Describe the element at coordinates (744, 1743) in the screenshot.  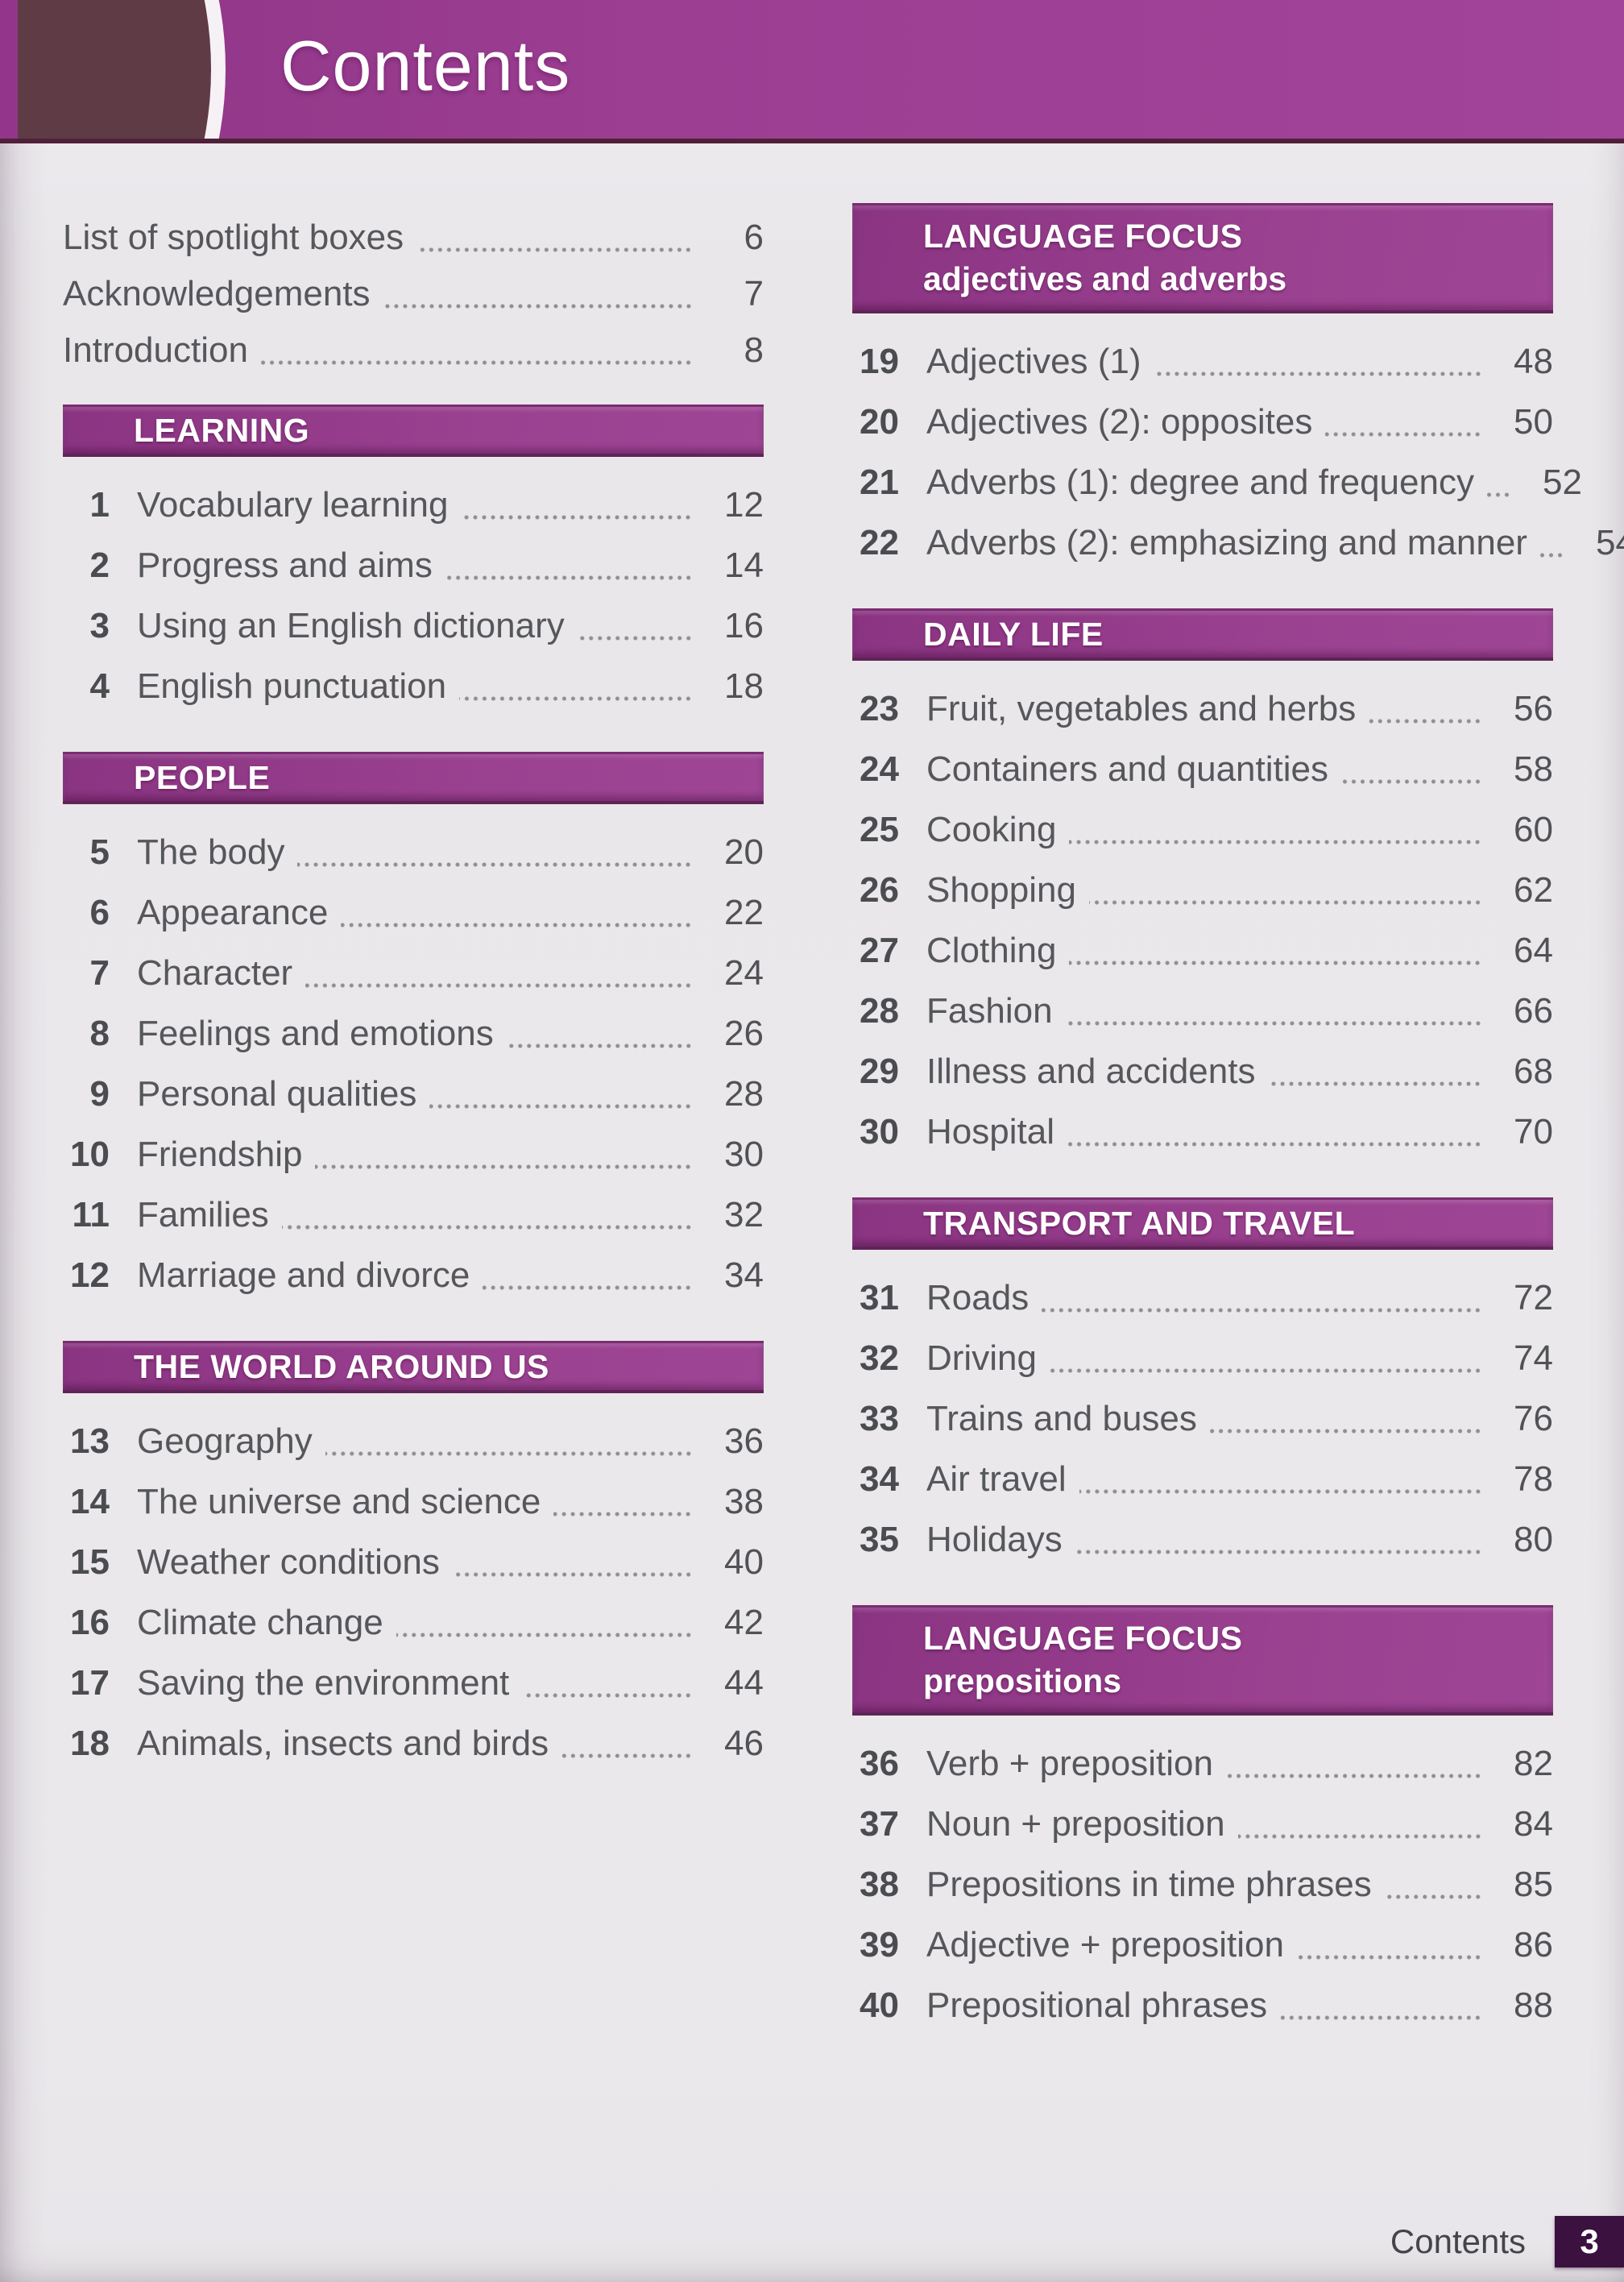
I see `entry-page-number: 46` at that location.